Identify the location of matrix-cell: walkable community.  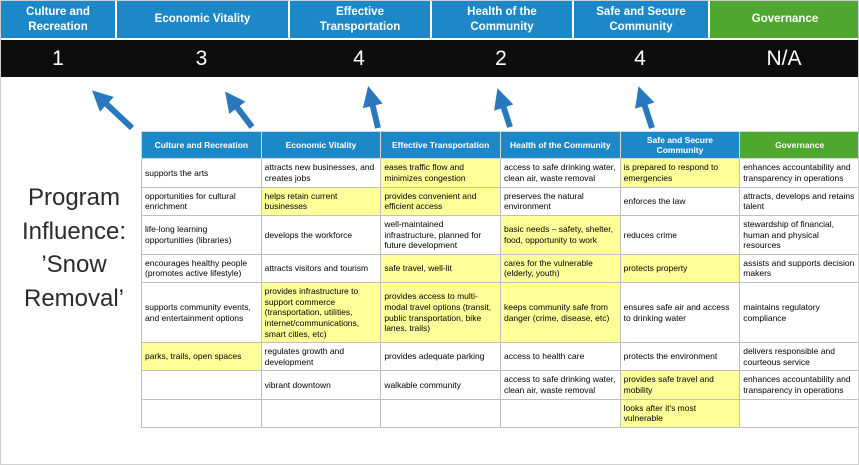
(440, 385).